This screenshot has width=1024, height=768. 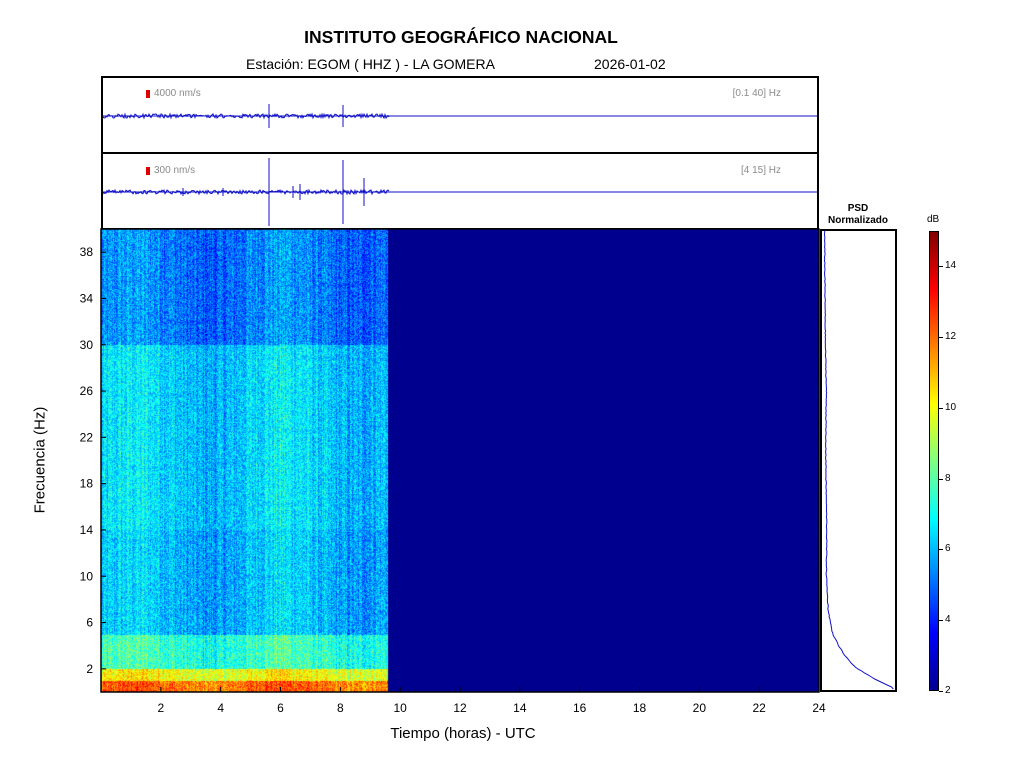 I want to click on x-tick-label: 18, so click(x=640, y=708).